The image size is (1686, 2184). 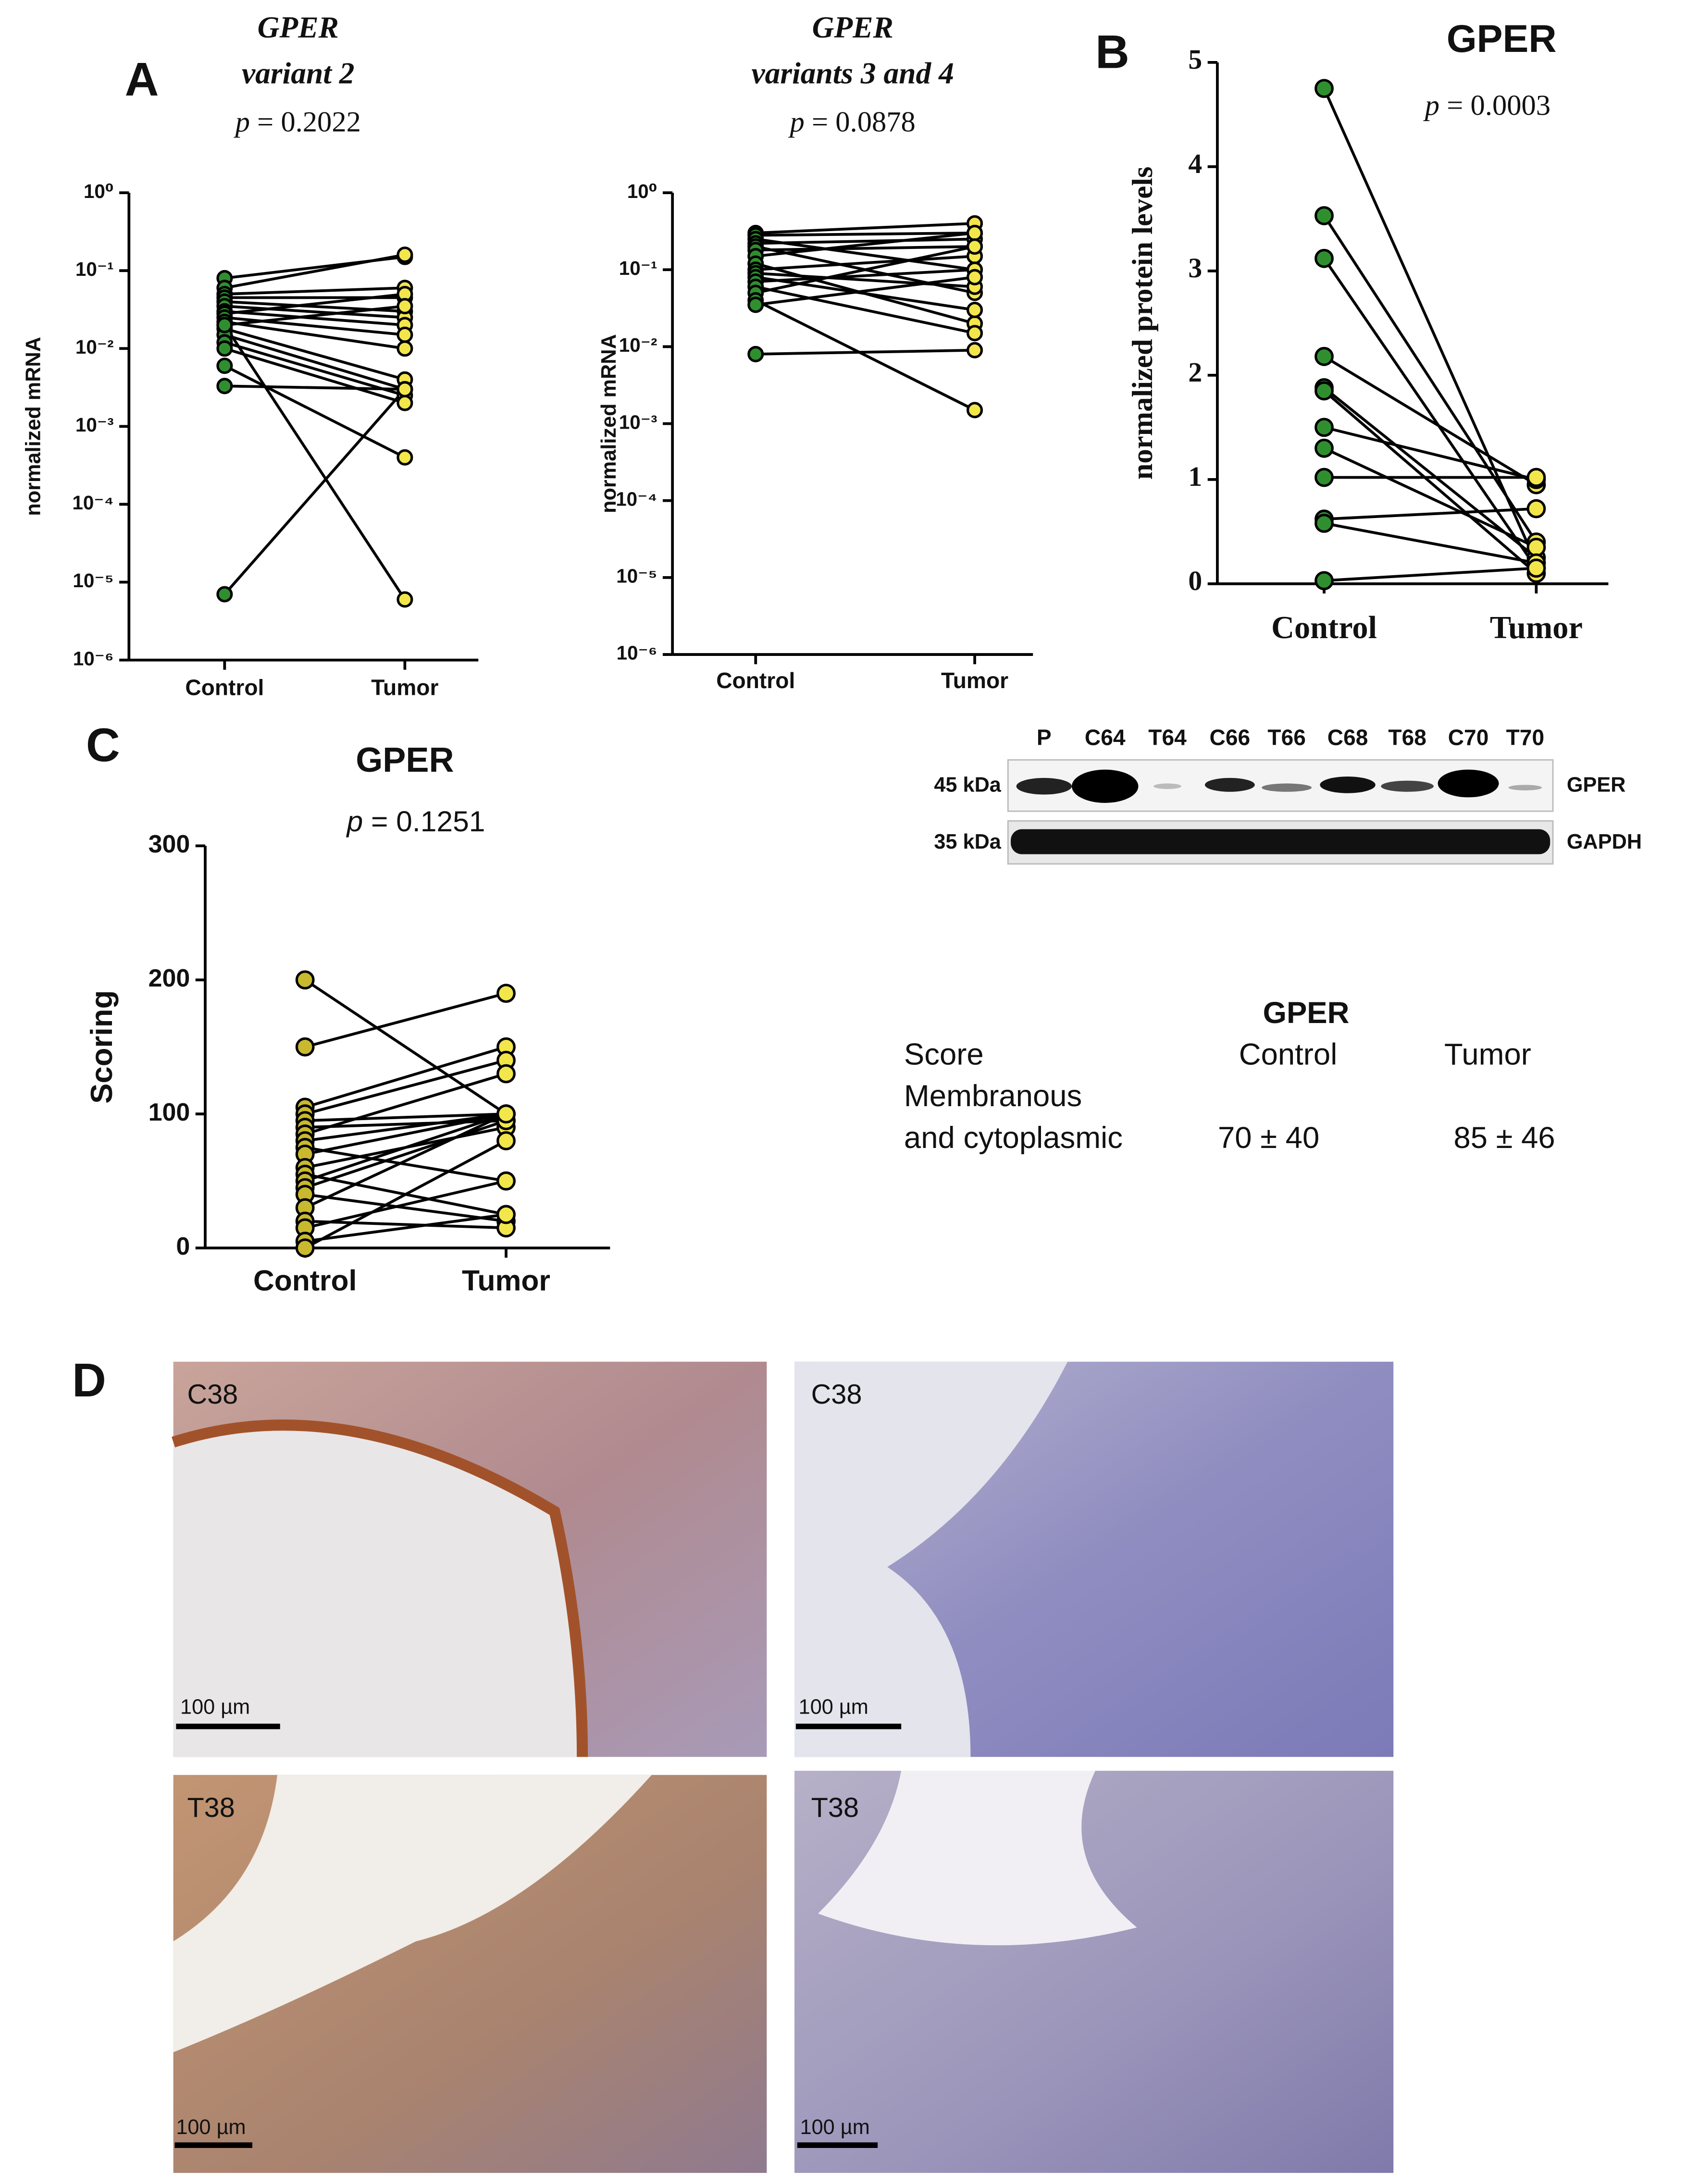 What do you see at coordinates (1044, 738) in the screenshot?
I see `lane-label: P` at bounding box center [1044, 738].